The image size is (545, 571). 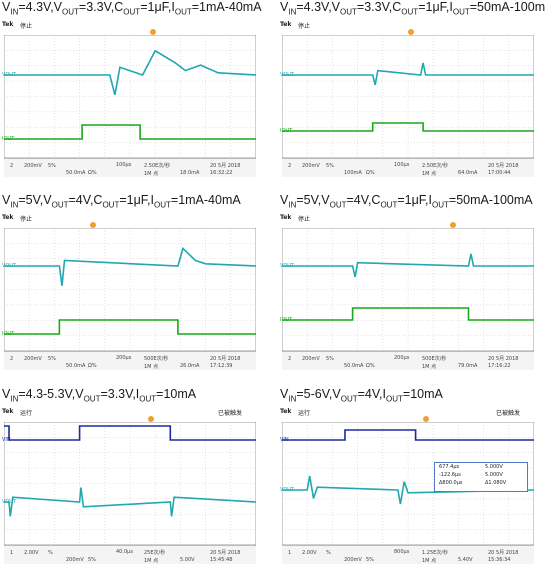 What do you see at coordinates (496, 483) in the screenshot?
I see `cursor-value: Δ1.080V` at bounding box center [496, 483].